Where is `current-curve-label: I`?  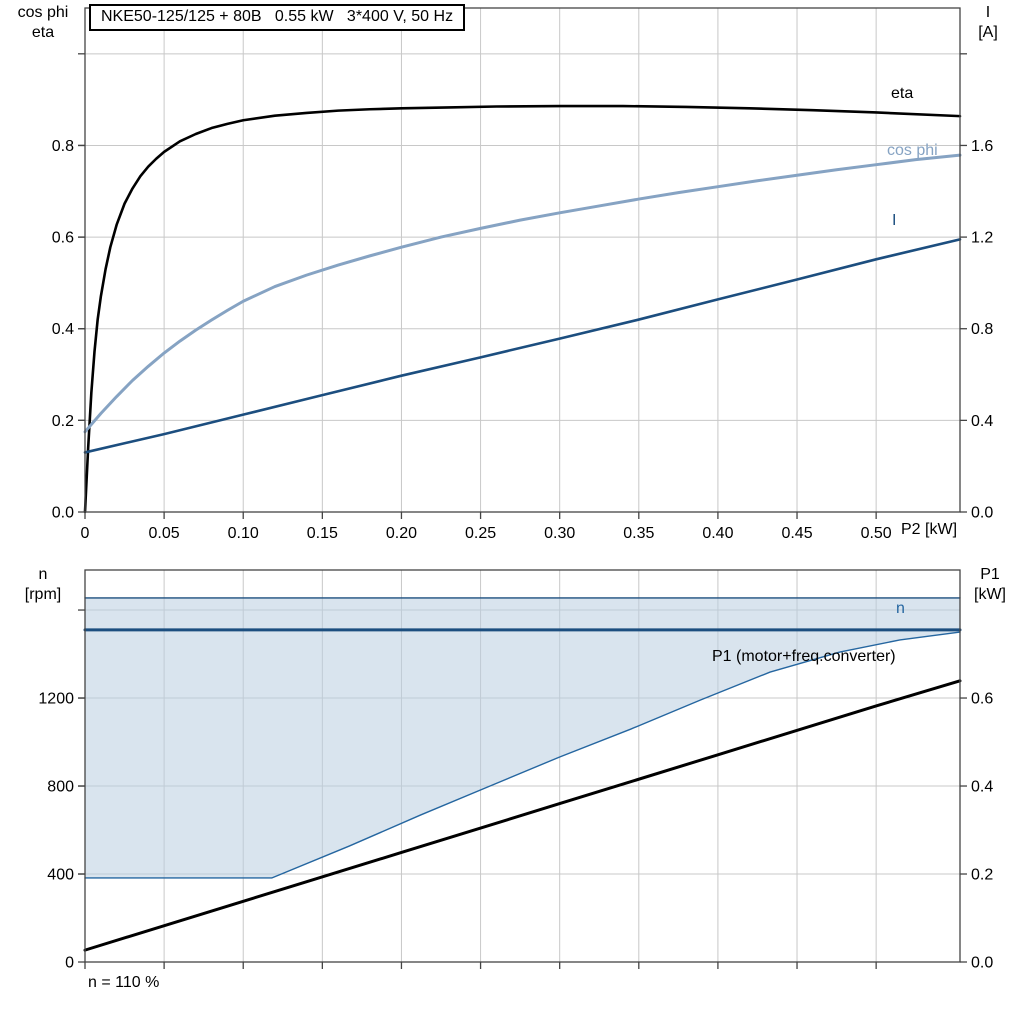 current-curve-label: I is located at coordinates (894, 220).